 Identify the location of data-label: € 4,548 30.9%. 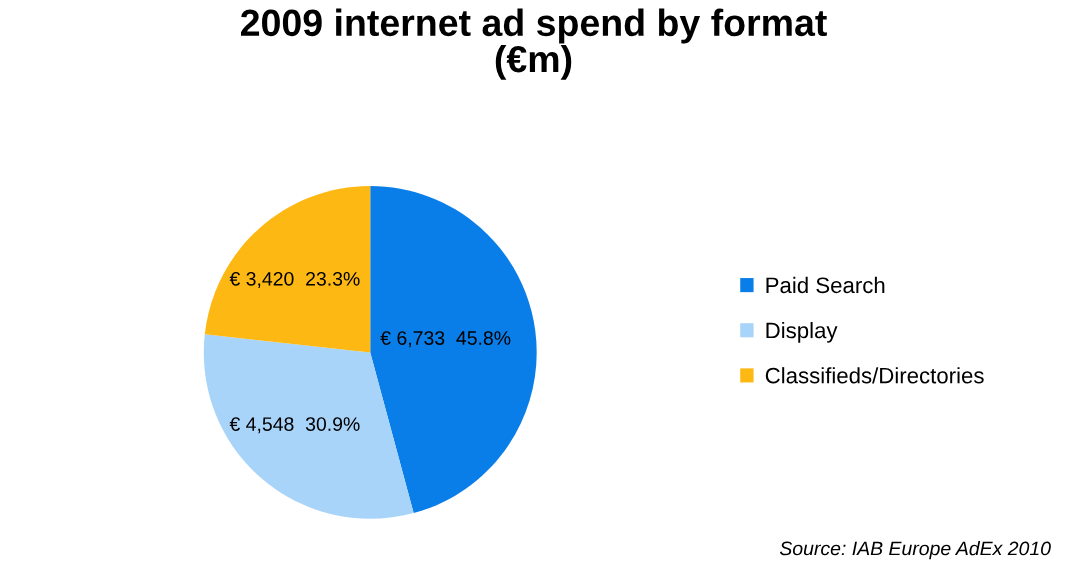
(294, 425).